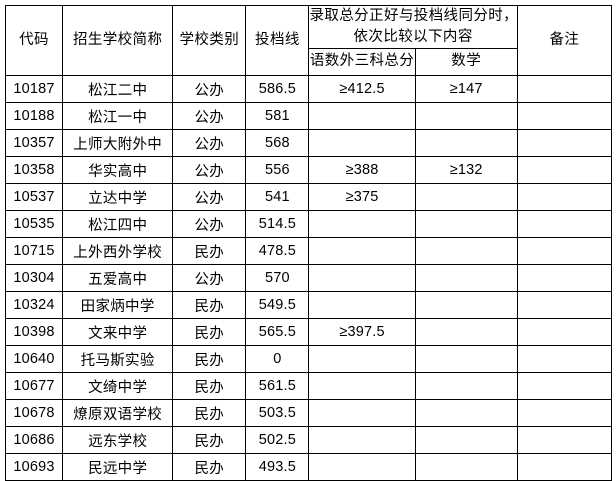 The image size is (616, 481). What do you see at coordinates (34, 251) in the screenshot?
I see `cell-code: 10715` at bounding box center [34, 251].